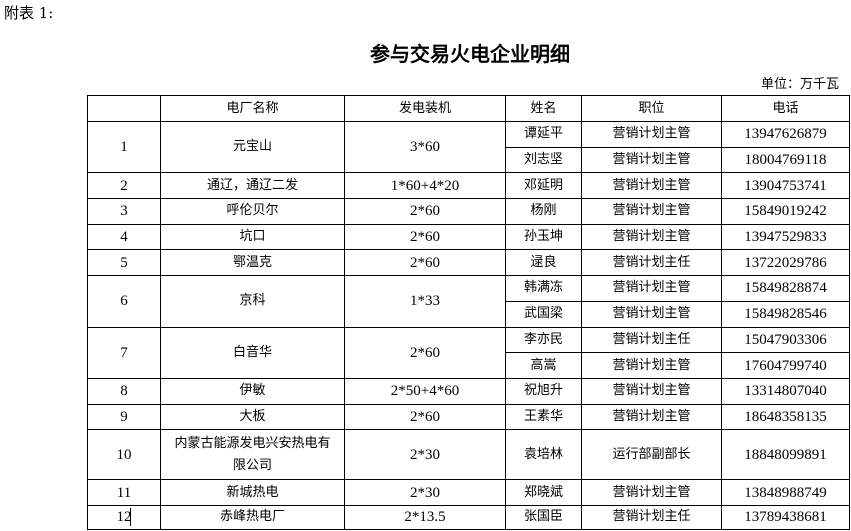 The image size is (851, 531). What do you see at coordinates (785, 160) in the screenshot?
I see `contact-phone: 18004769118` at bounding box center [785, 160].